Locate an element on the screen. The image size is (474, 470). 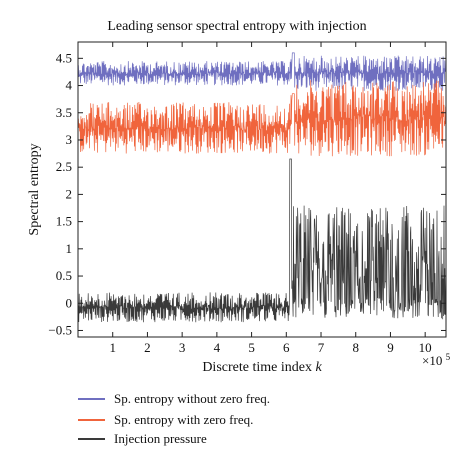
y-tick-label: 3 is located at coordinates (69, 139).